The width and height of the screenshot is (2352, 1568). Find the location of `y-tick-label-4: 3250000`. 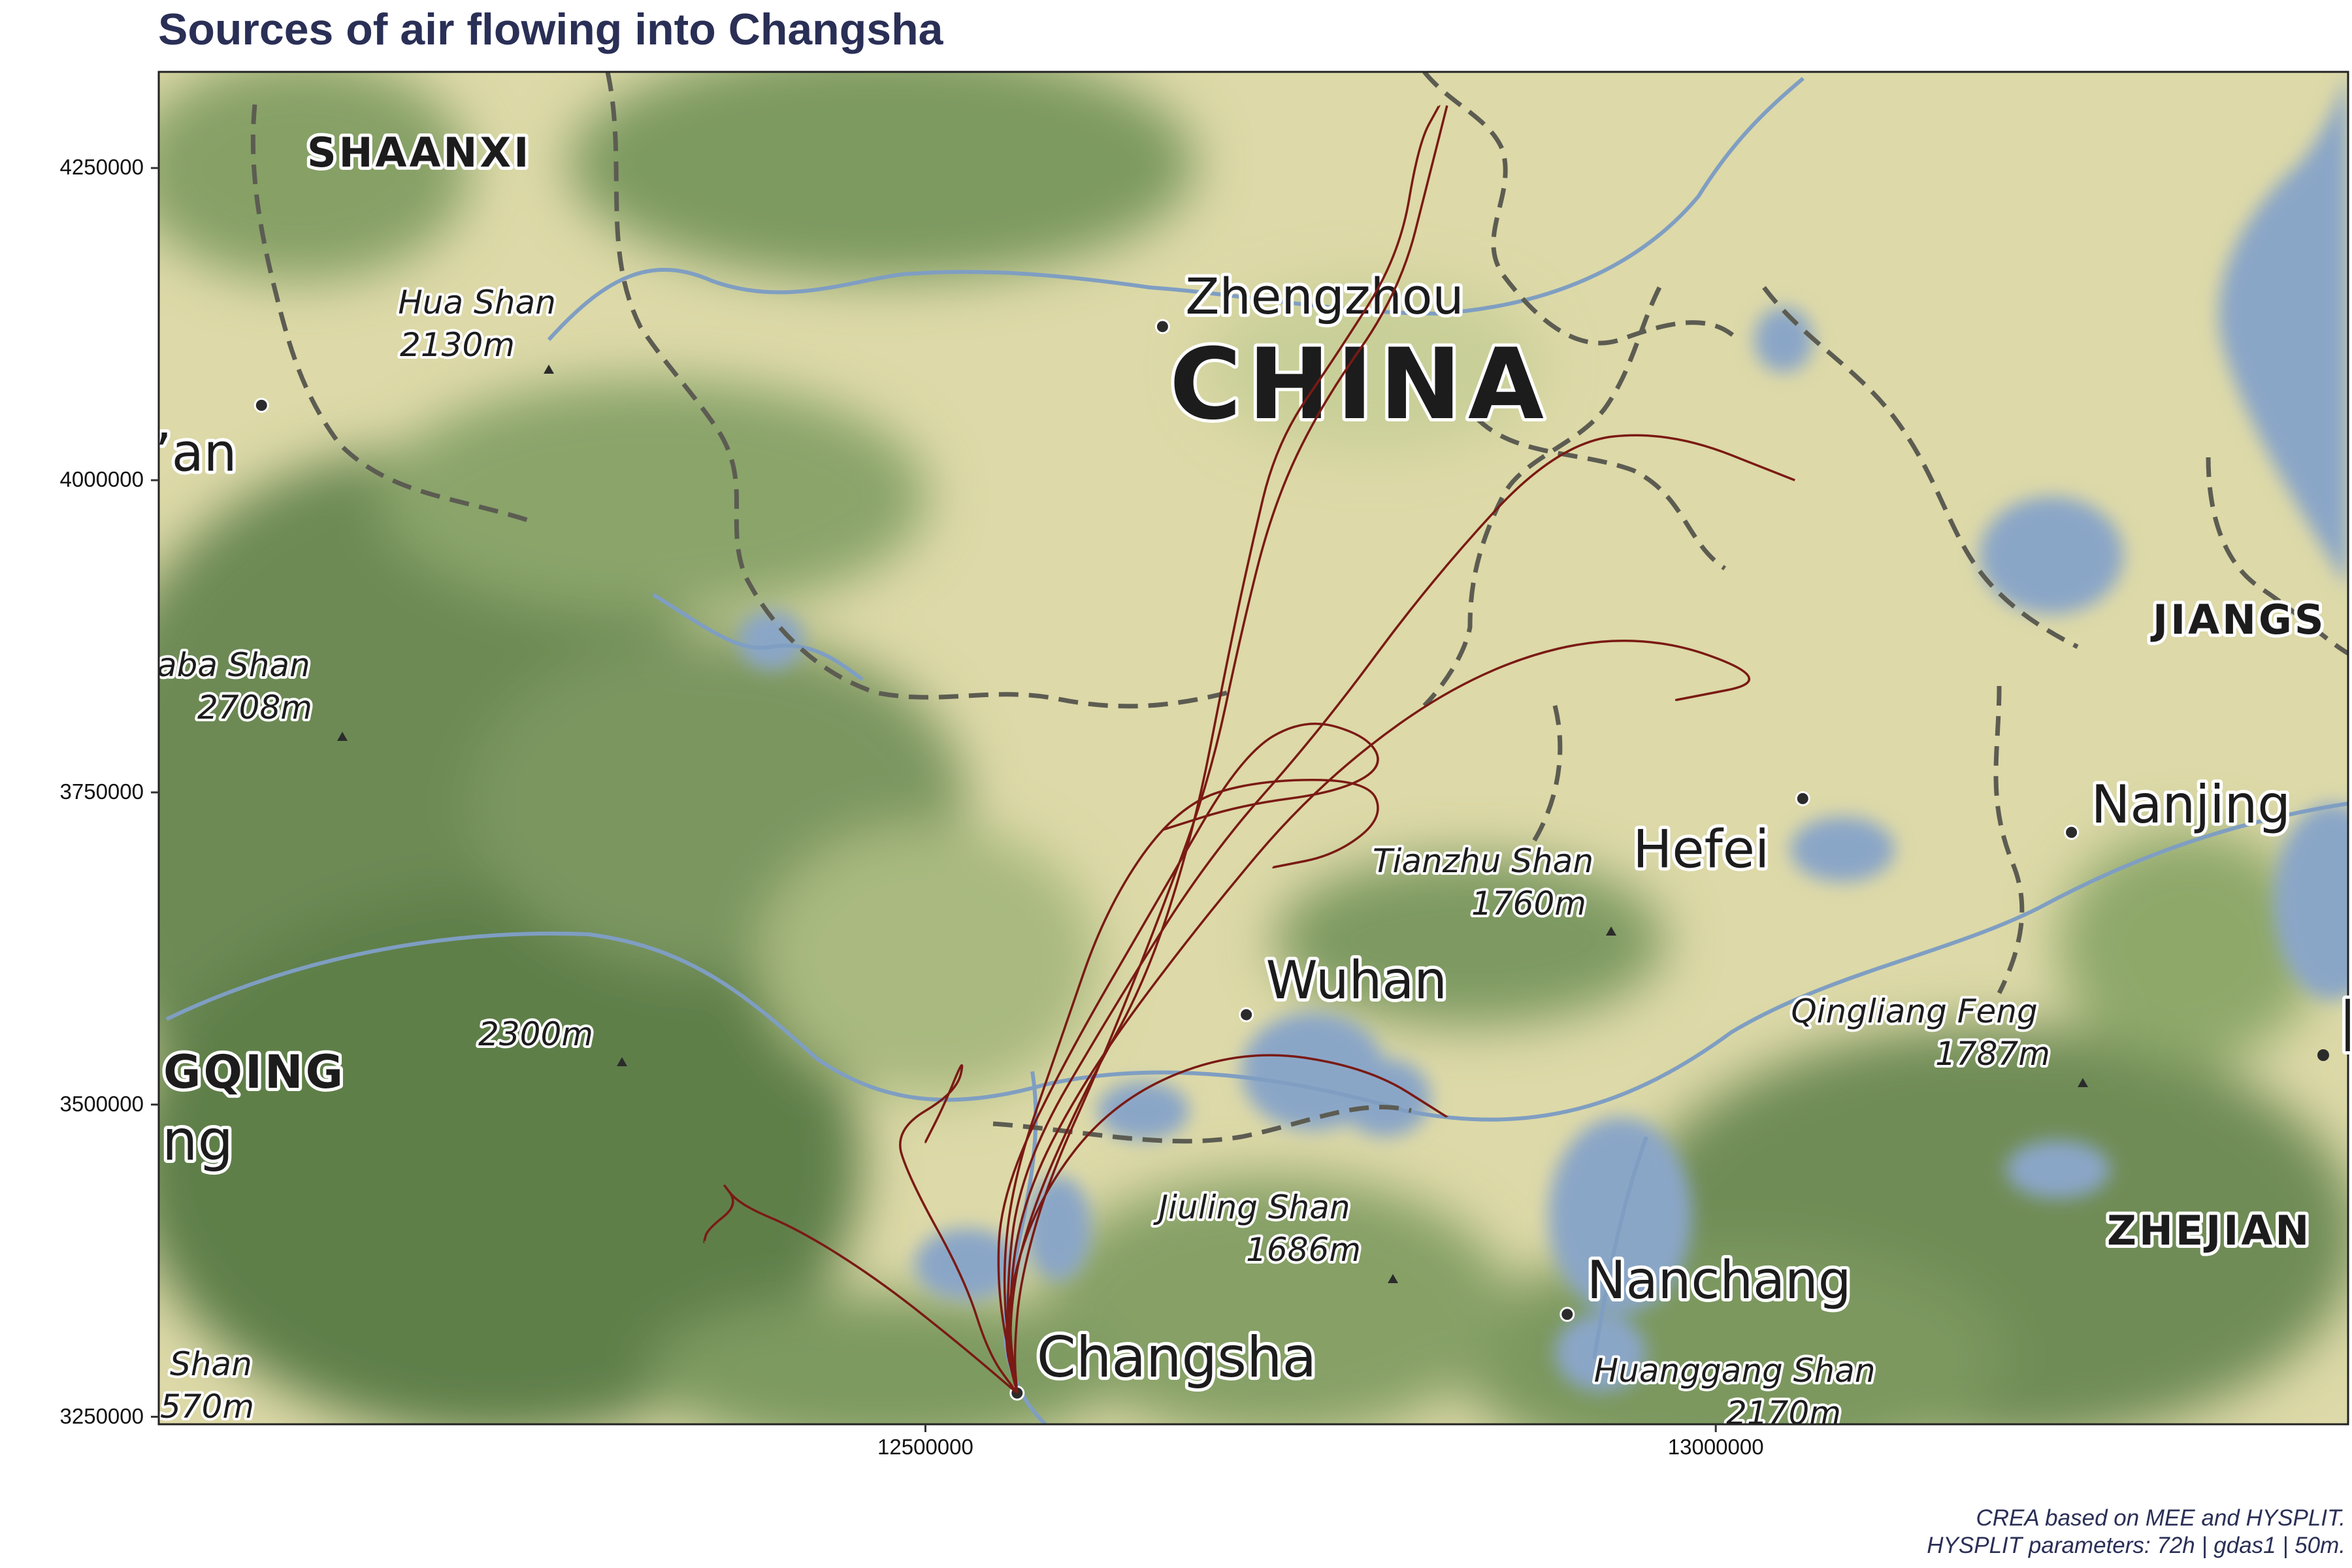

y-tick-label-4: 3250000 is located at coordinates (101, 1415).